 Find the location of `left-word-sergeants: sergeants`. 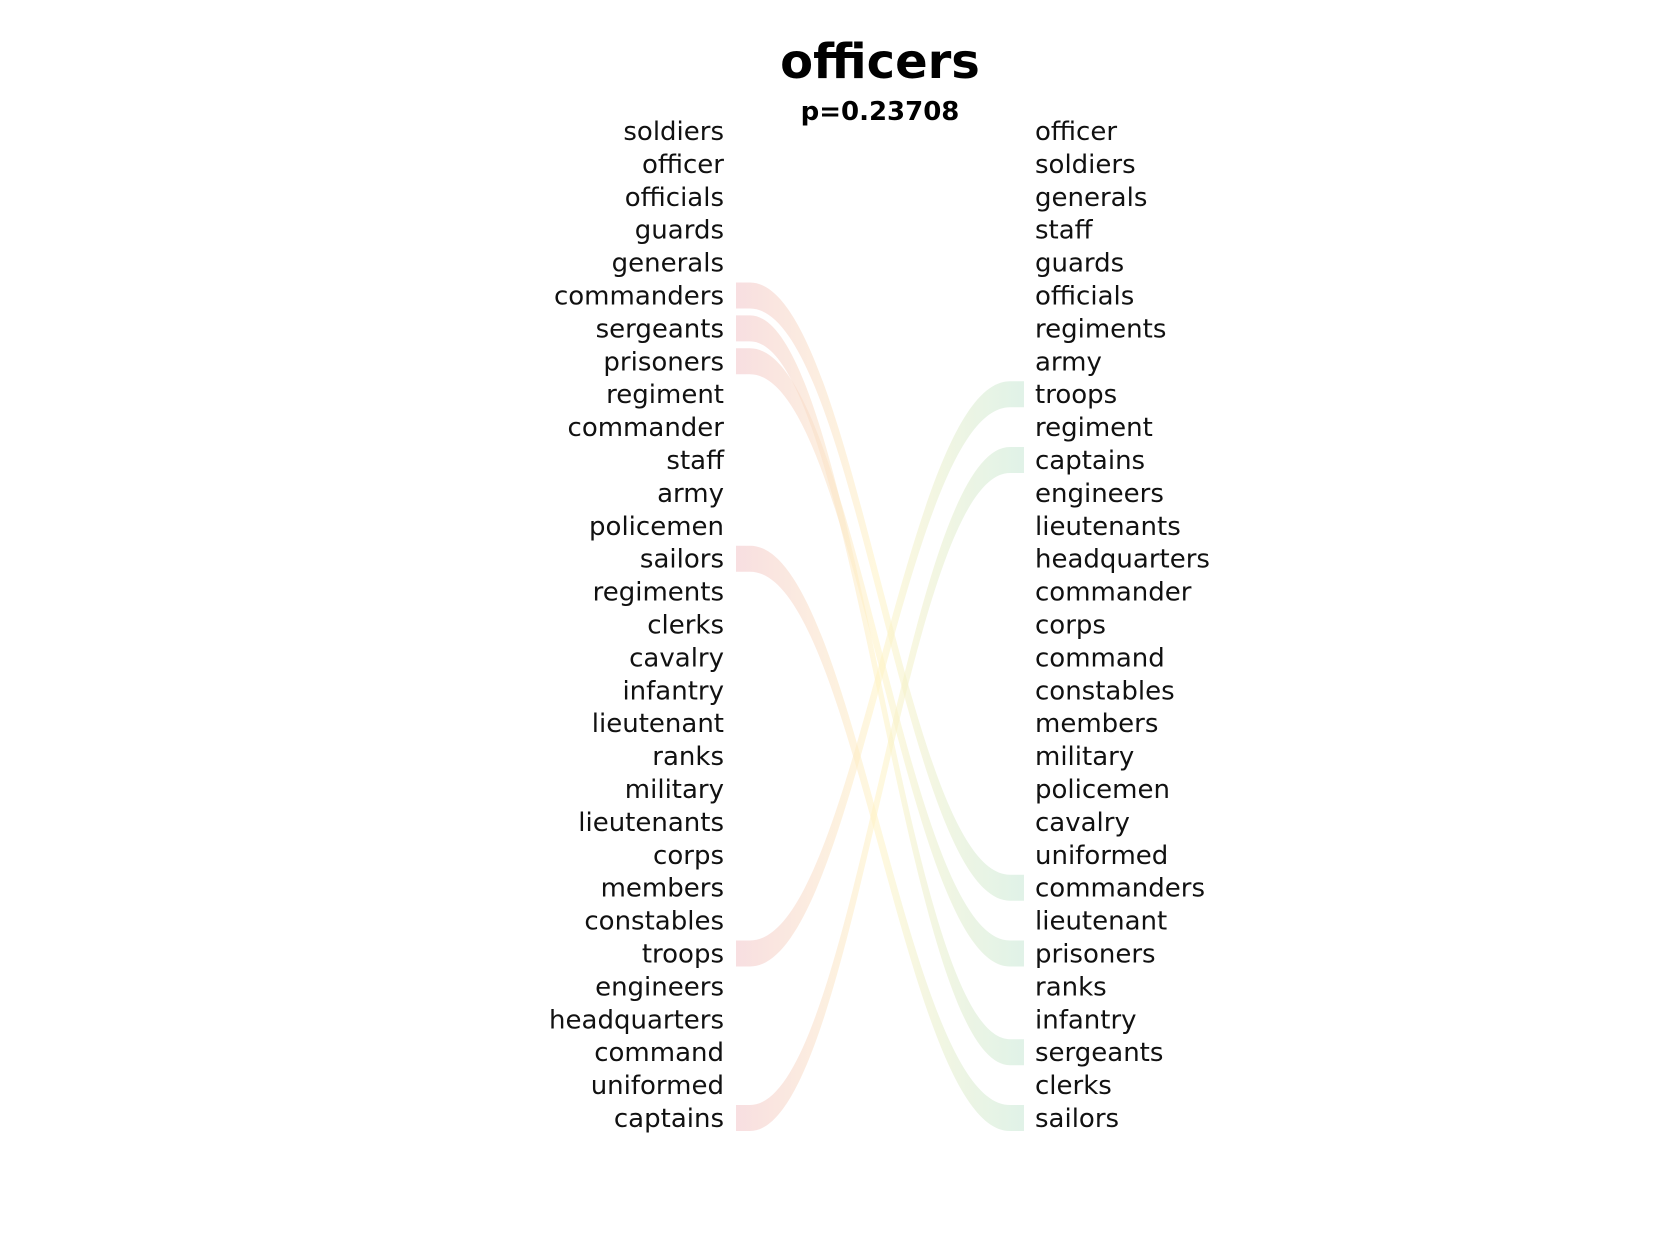

left-word-sergeants: sergeants is located at coordinates (660, 329).